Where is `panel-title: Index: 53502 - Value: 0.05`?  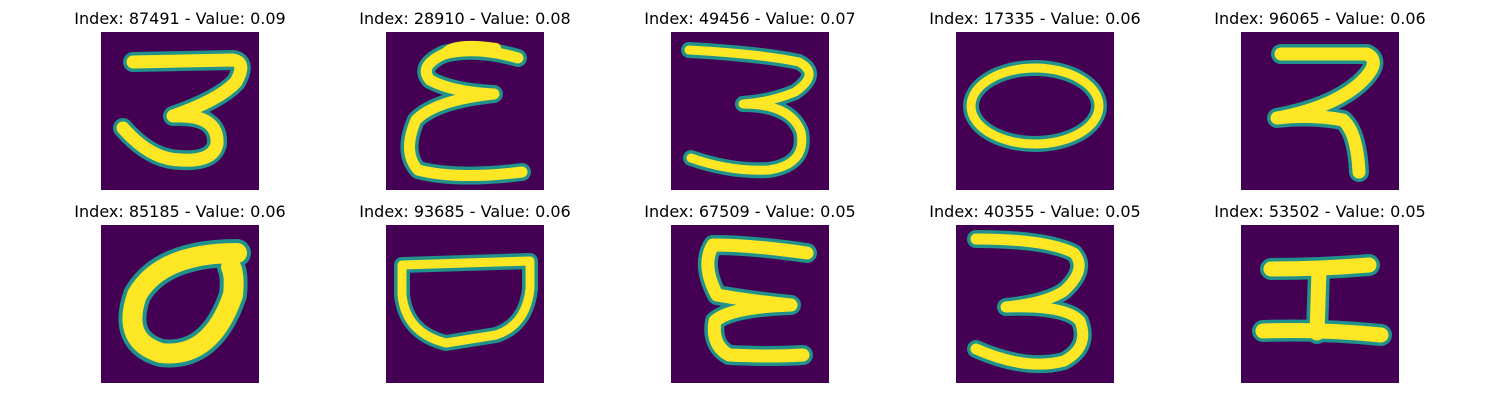
panel-title: Index: 53502 - Value: 0.05 is located at coordinates (1320, 211).